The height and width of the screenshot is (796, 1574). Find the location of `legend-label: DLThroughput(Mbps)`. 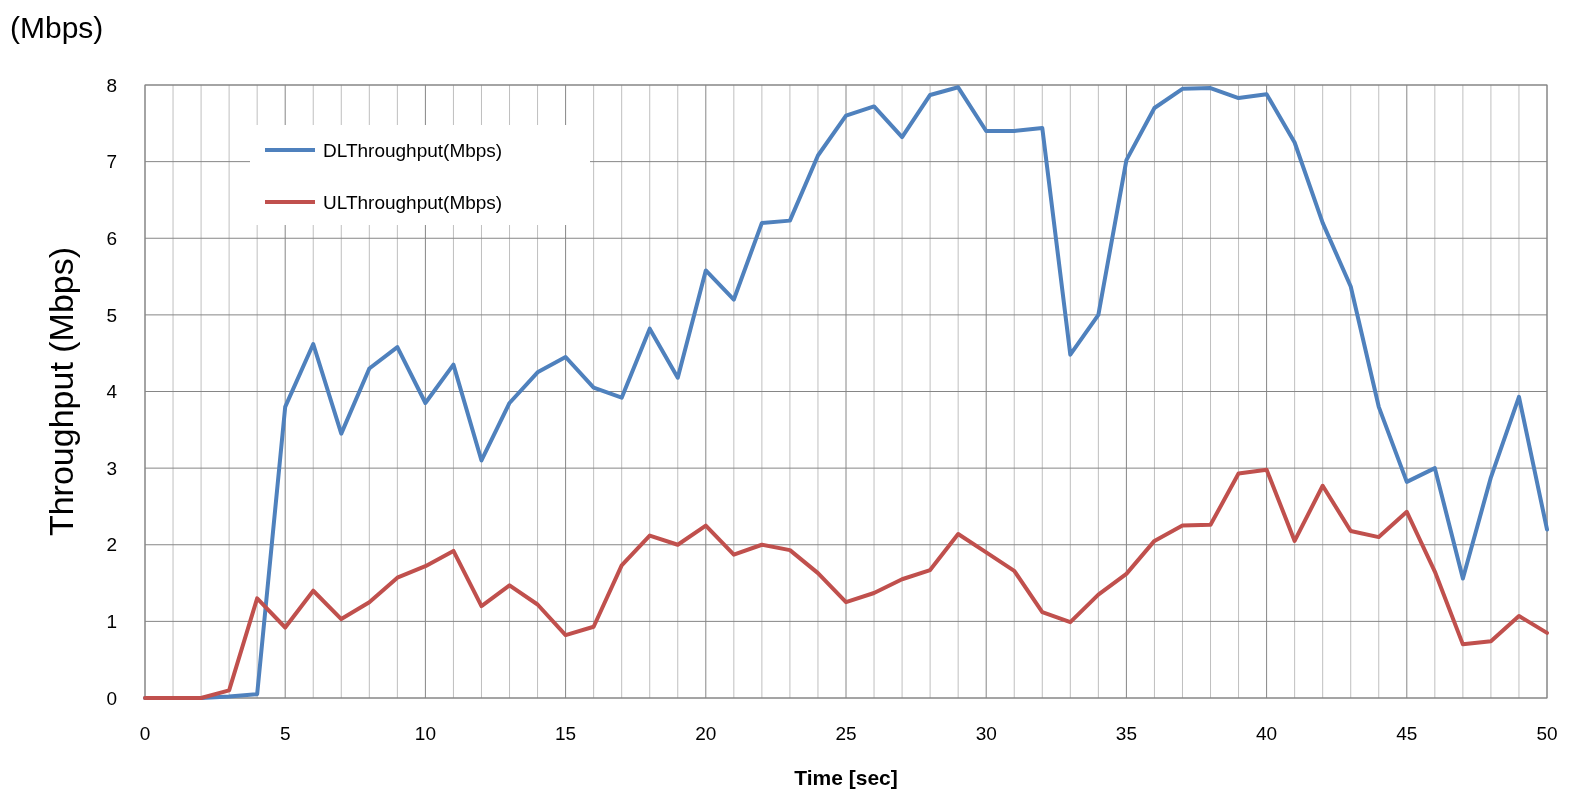

legend-label: DLThroughput(Mbps) is located at coordinates (413, 150).